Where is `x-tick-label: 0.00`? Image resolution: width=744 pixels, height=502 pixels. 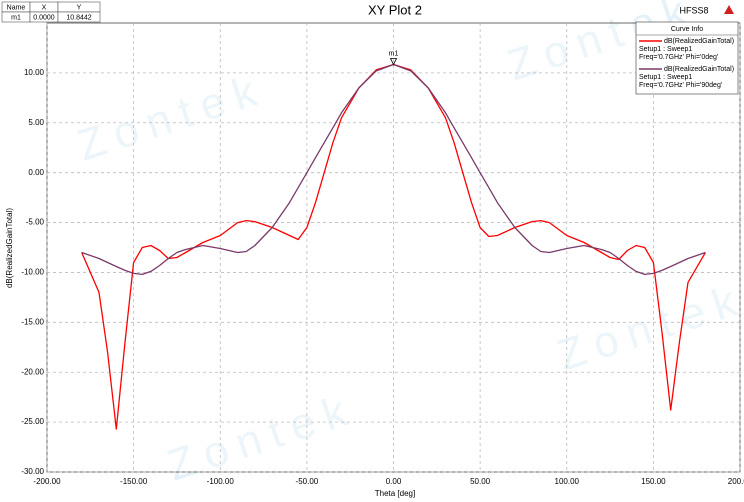
x-tick-label: 0.00 is located at coordinates (394, 481).